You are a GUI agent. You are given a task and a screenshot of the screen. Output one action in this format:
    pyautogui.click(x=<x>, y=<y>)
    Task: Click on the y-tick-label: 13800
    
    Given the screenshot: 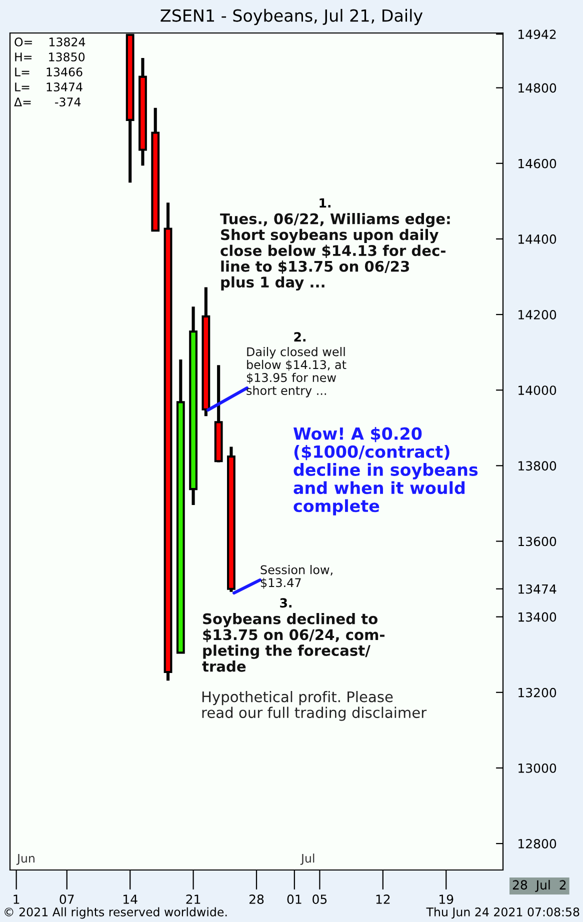 What is the action you would take?
    pyautogui.click(x=537, y=466)
    